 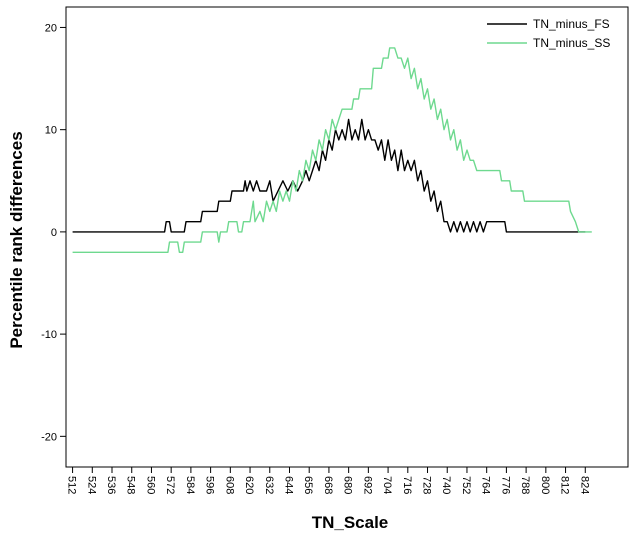 I want to click on x-tick-label: 584, so click(x=190, y=485).